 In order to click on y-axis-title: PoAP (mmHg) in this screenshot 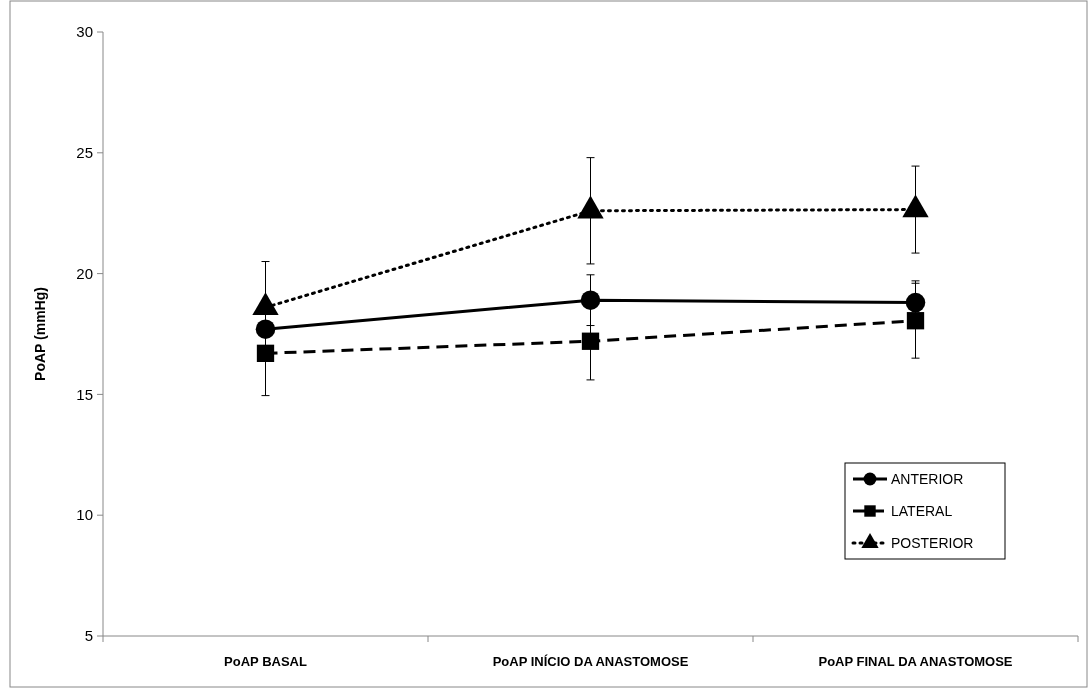, I will do `click(40, 334)`.